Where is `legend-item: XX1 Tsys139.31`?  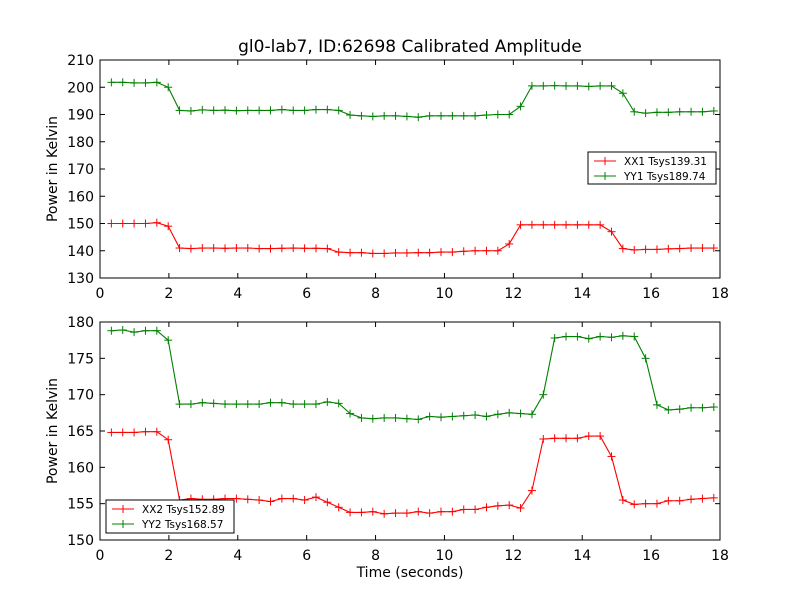 legend-item: XX1 Tsys139.31 is located at coordinates (650, 162).